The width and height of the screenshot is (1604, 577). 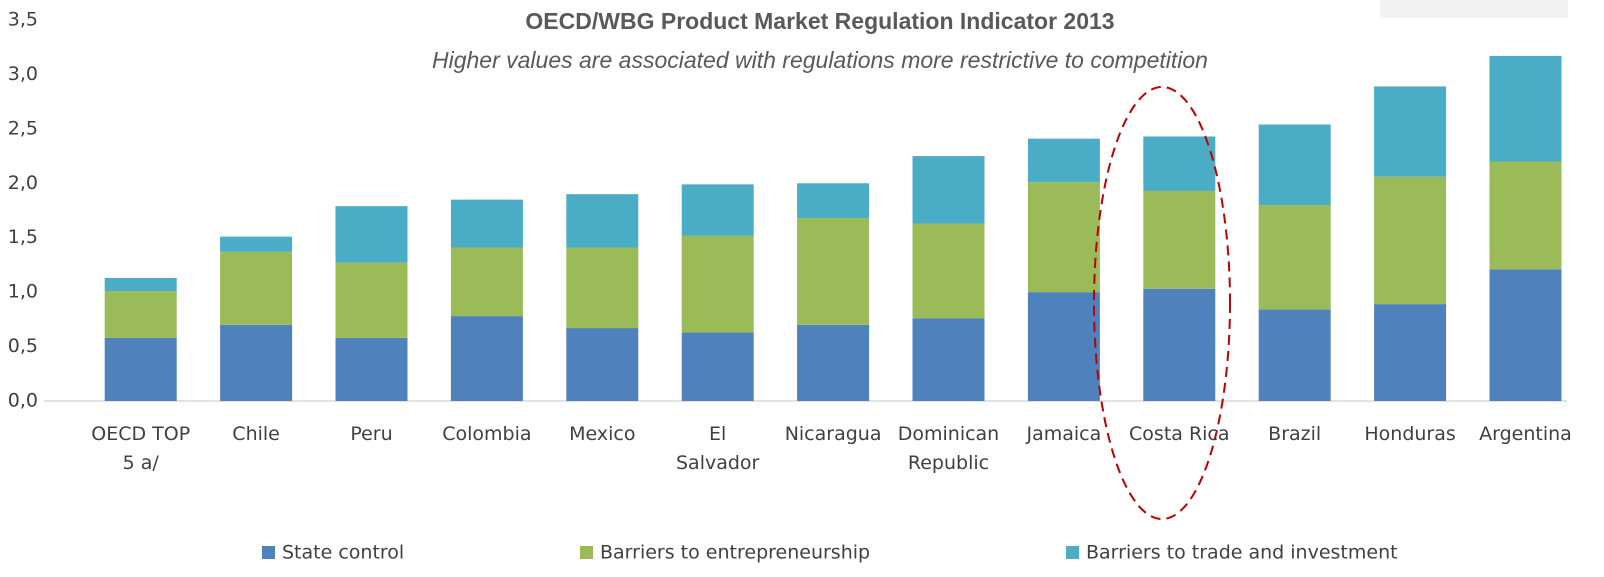 I want to click on x-tick-label-box: Mexico, so click(x=602, y=434).